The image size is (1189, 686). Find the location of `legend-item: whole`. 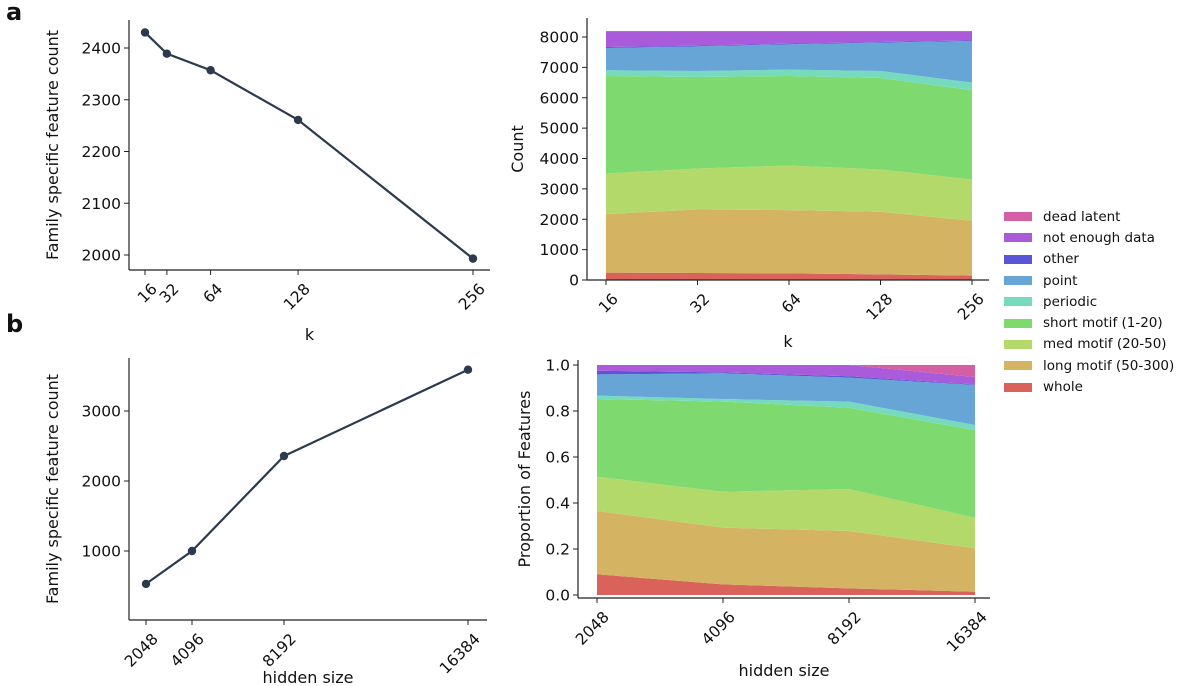

legend-item: whole is located at coordinates (1089, 386).